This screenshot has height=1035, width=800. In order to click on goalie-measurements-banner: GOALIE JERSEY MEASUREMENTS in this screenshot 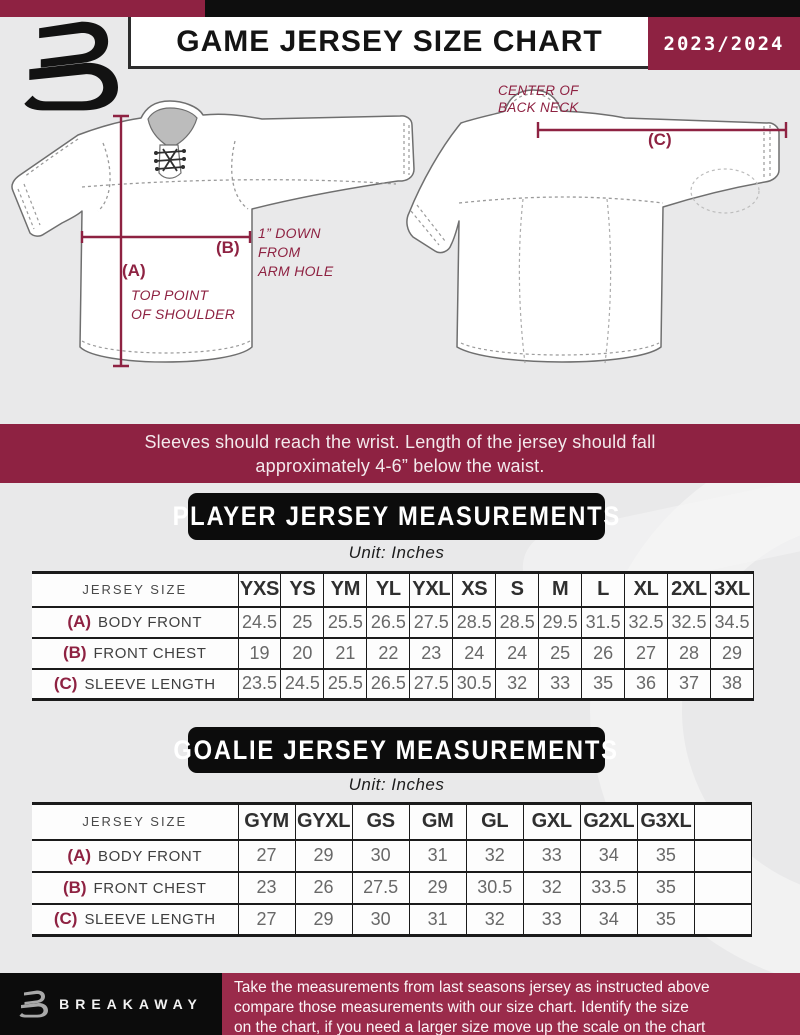, I will do `click(395, 750)`.